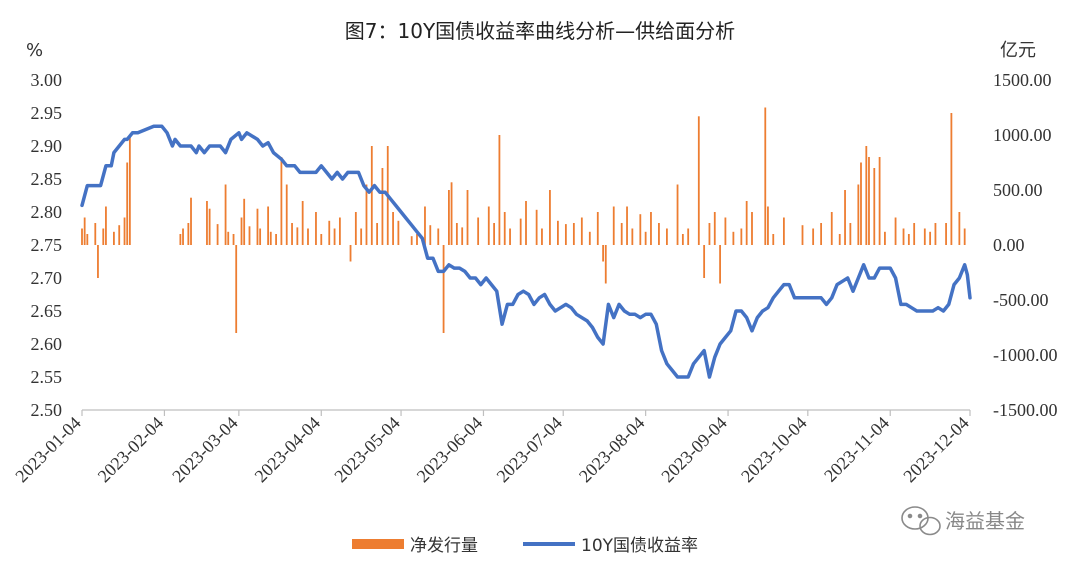 Image resolution: width=1080 pixels, height=567 pixels. Describe the element at coordinates (47, 278) in the screenshot. I see `left-tick-label: 2.70` at that location.